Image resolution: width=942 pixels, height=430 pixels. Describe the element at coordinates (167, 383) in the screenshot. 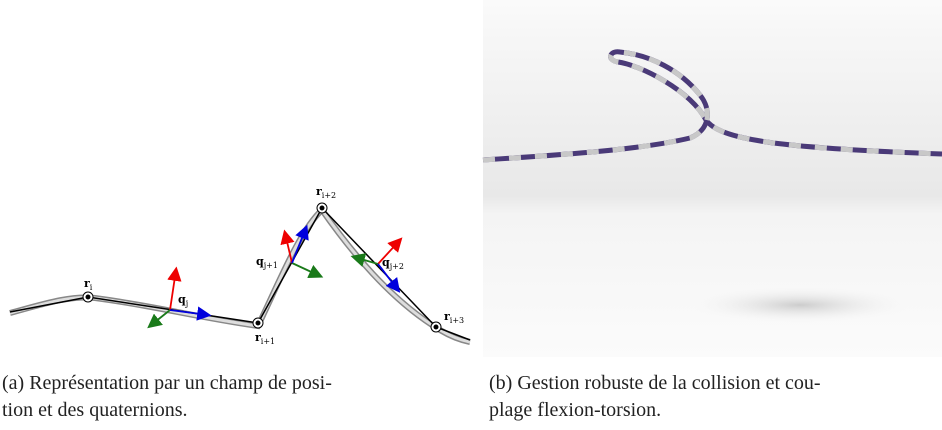

I see `caption: (a) Représentation par un champ de posi-` at that location.